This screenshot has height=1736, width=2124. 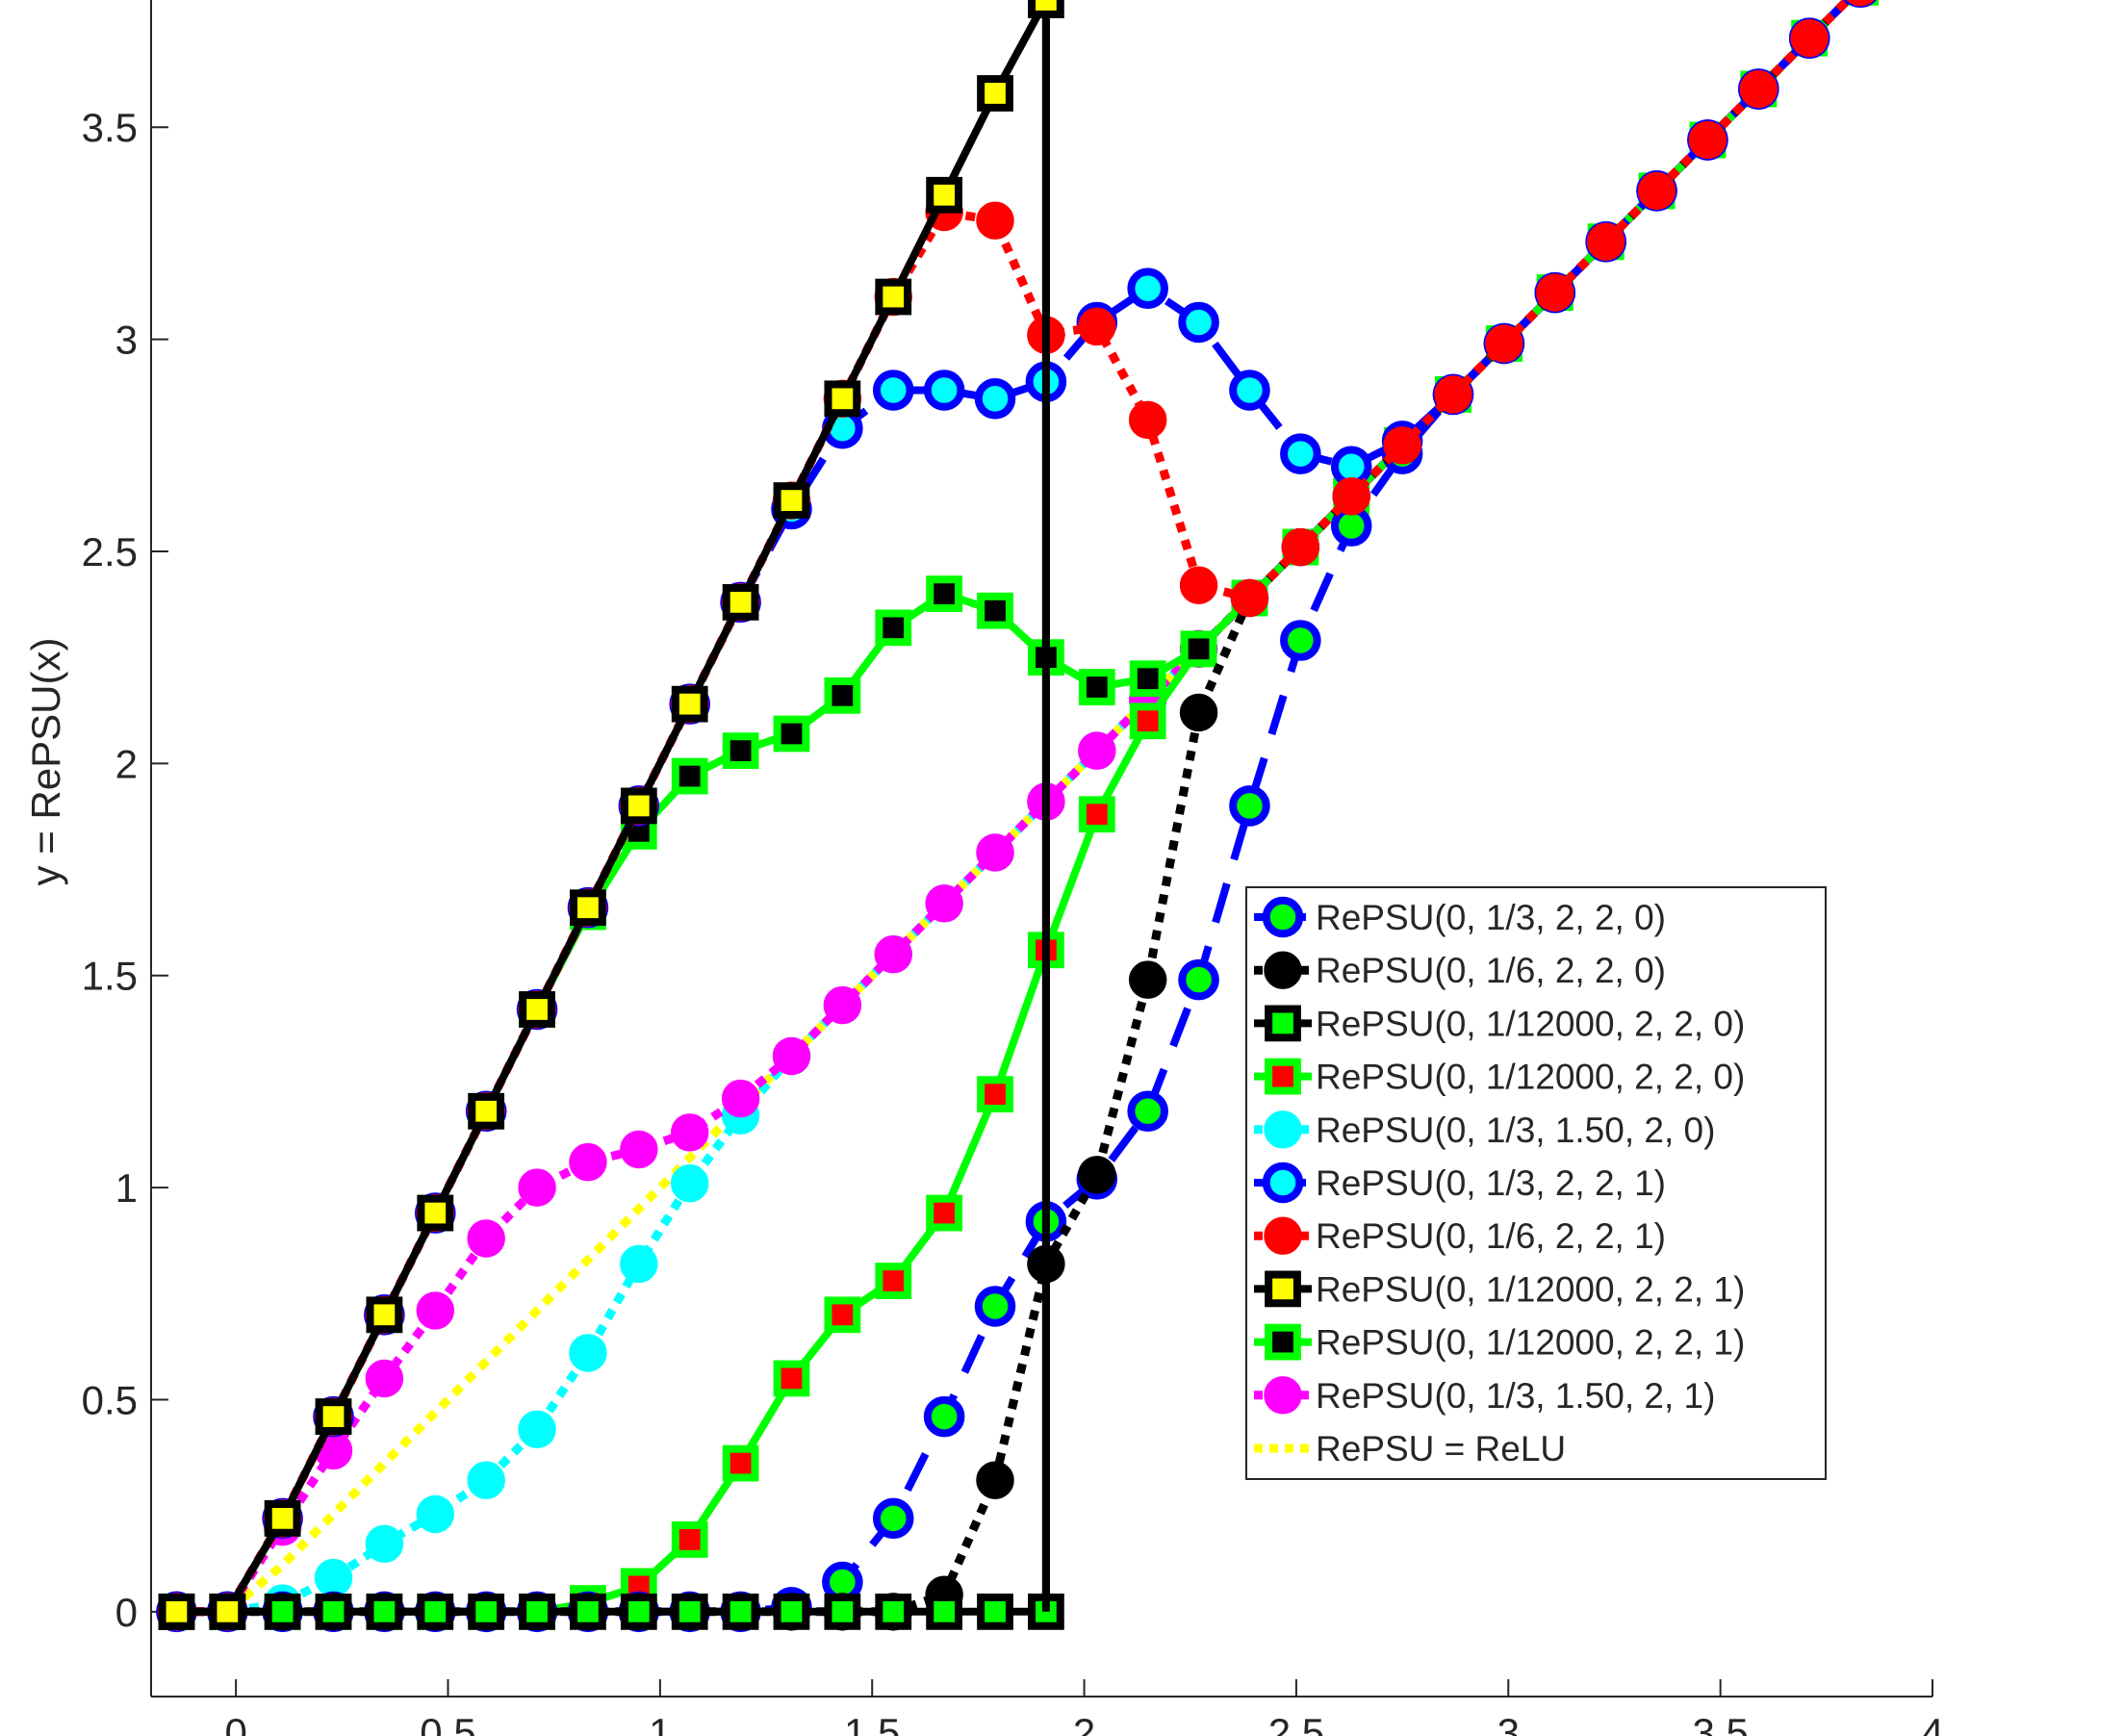 I want to click on y-tick-label: 3, so click(x=126, y=340).